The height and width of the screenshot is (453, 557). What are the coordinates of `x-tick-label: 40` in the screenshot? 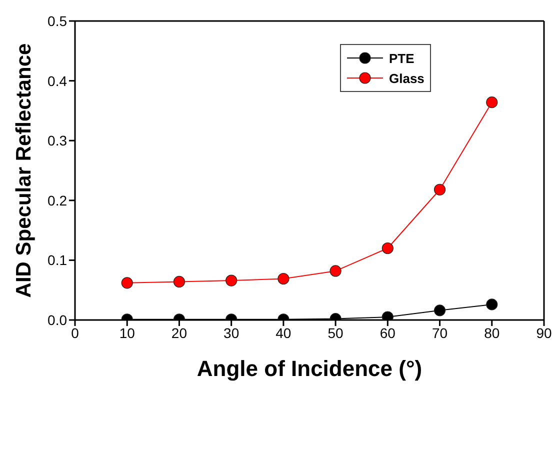 It's located at (284, 332).